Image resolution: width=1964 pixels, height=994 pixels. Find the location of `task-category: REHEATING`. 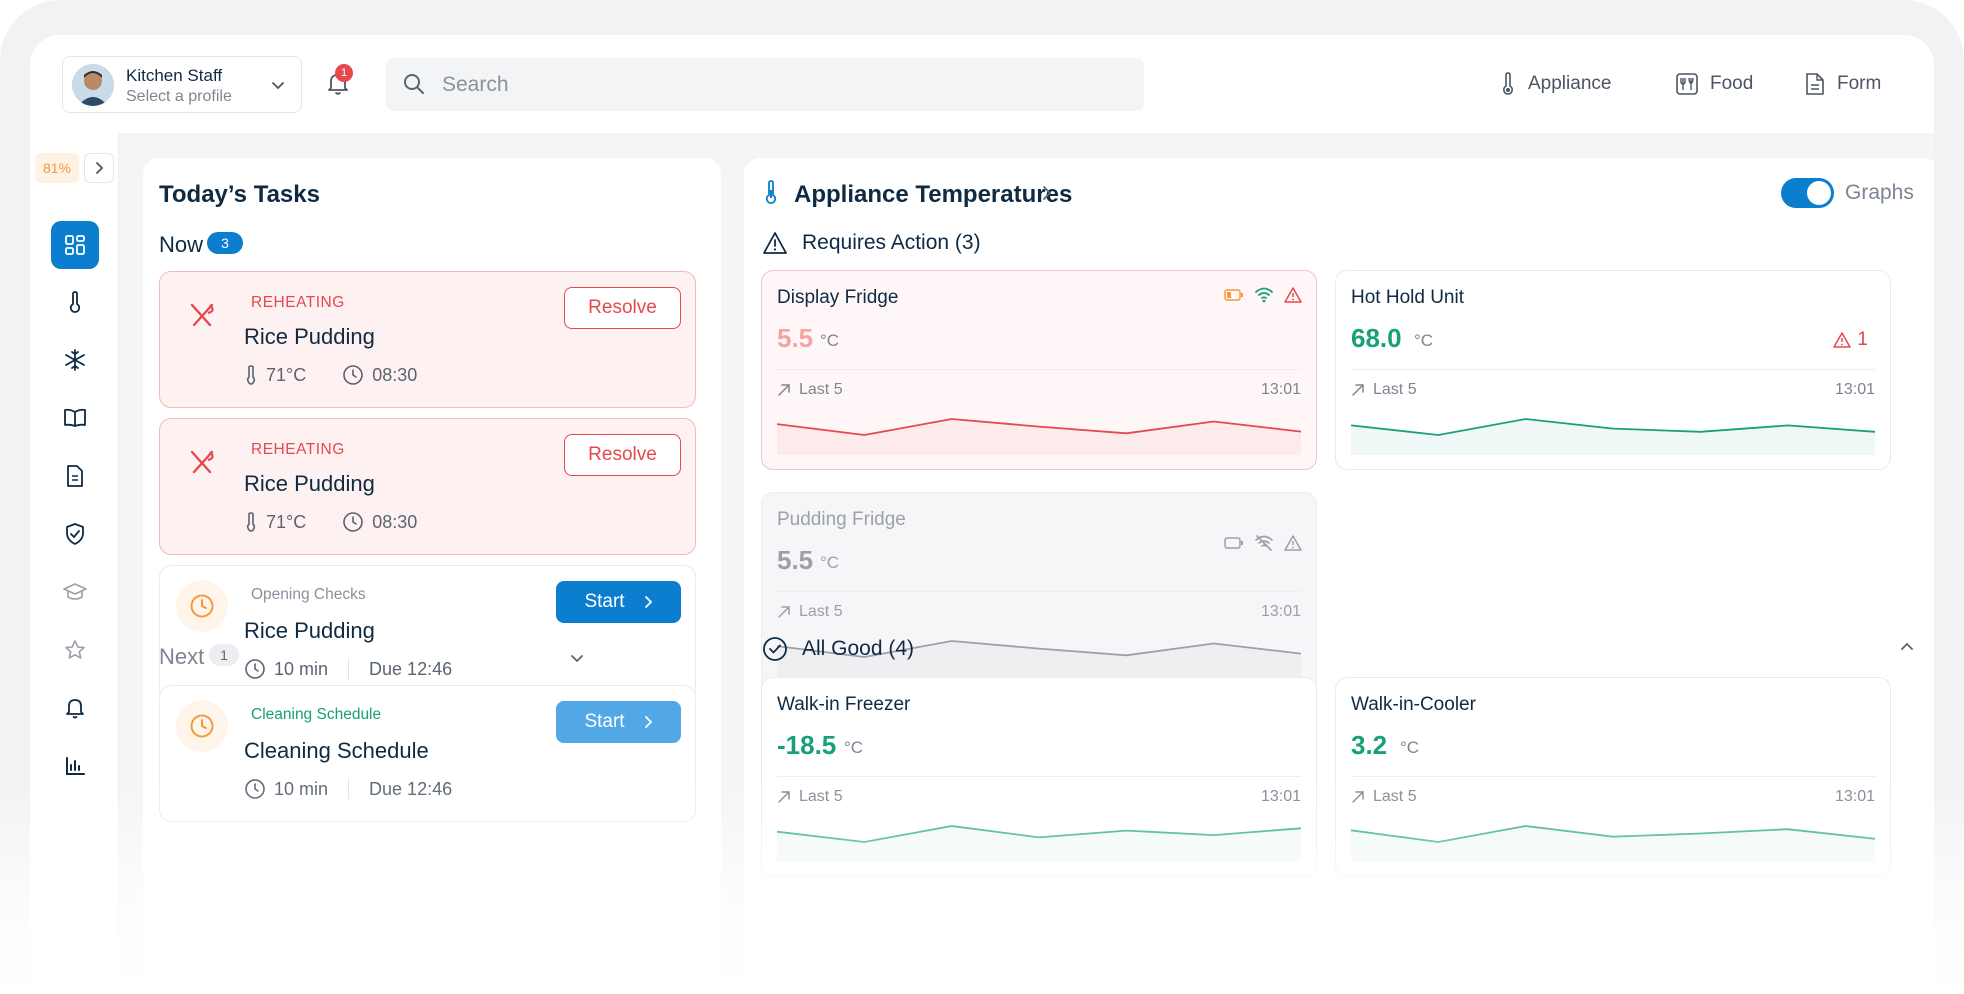

task-category: REHEATING is located at coordinates (298, 302).